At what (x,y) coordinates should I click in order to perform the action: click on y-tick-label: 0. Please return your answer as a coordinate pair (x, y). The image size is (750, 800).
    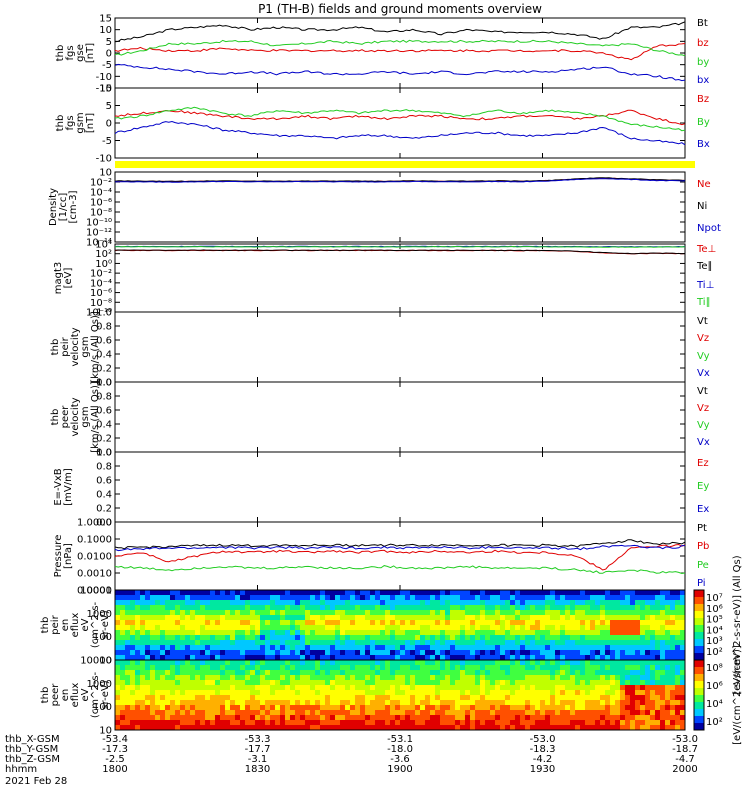
    Looking at the image, I should click on (109, 54).